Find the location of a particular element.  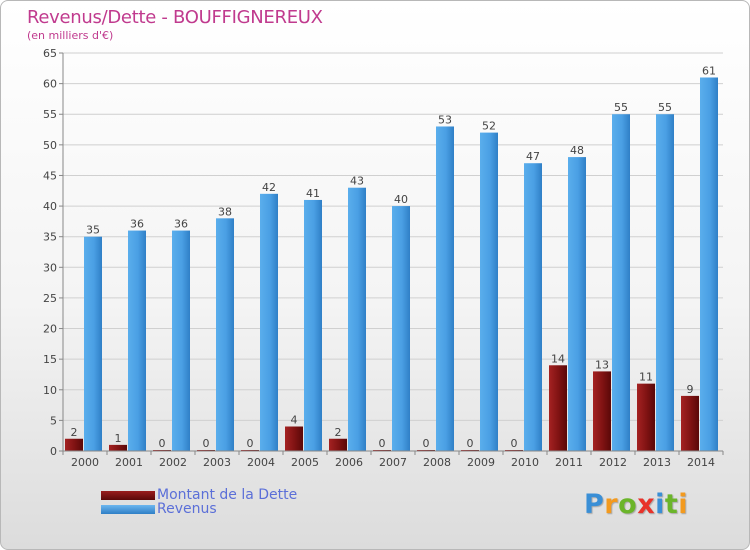

x-tick-label-2005: 2005 is located at coordinates (305, 462).